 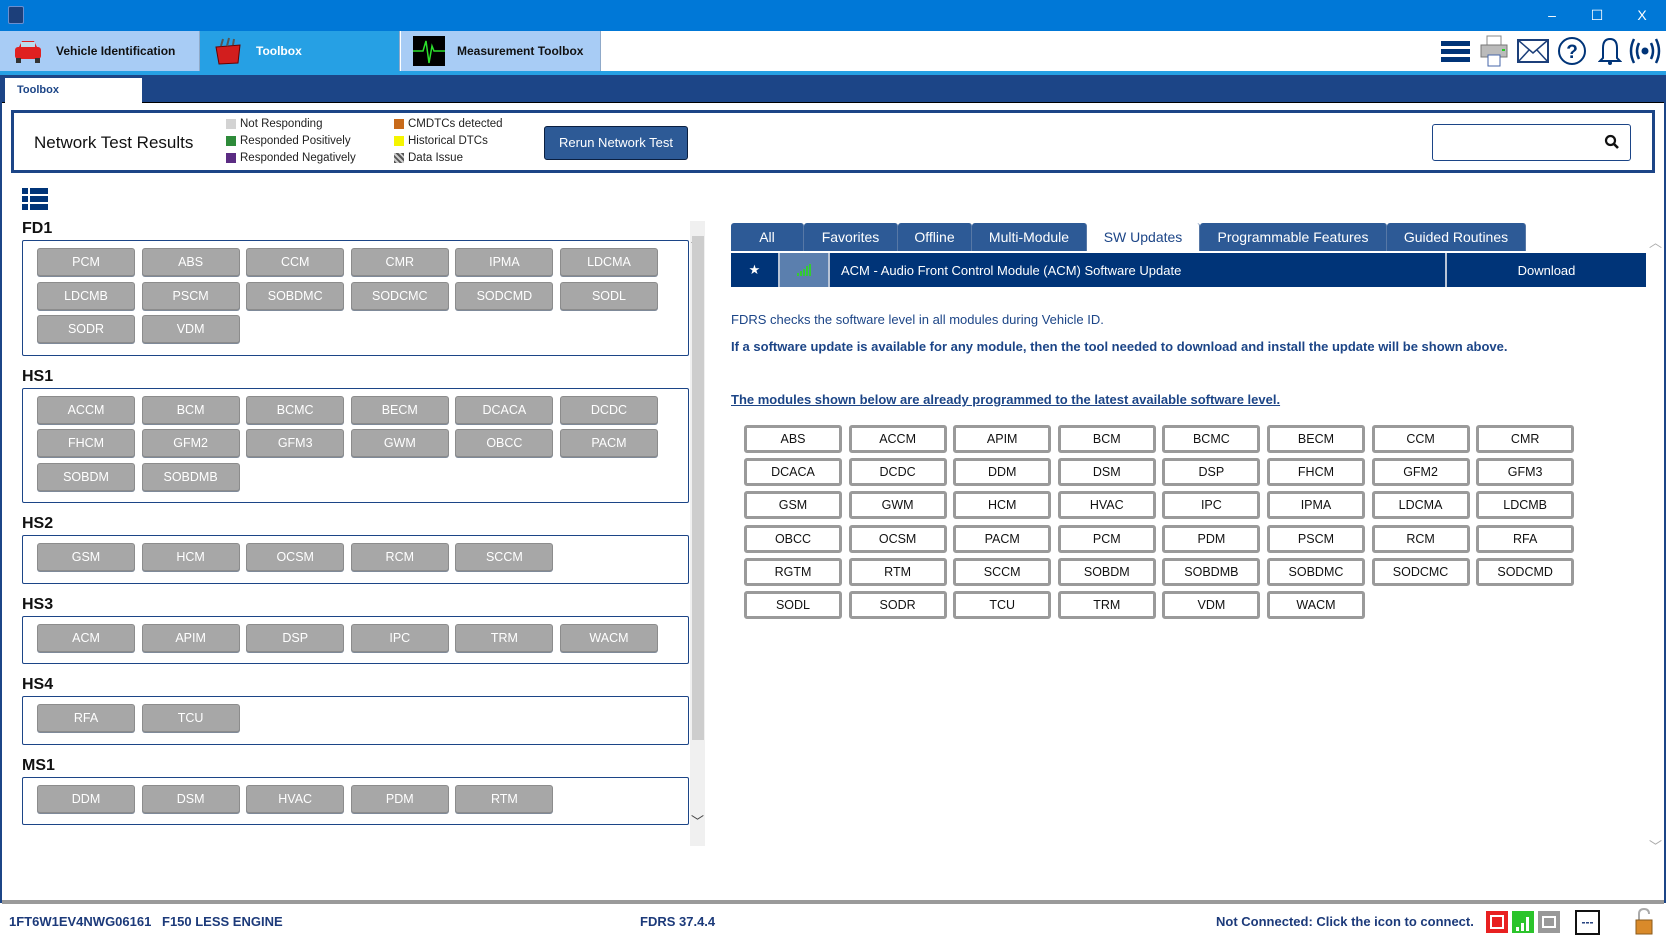 What do you see at coordinates (1002, 439) in the screenshot?
I see `latest-module-apim: APIM` at bounding box center [1002, 439].